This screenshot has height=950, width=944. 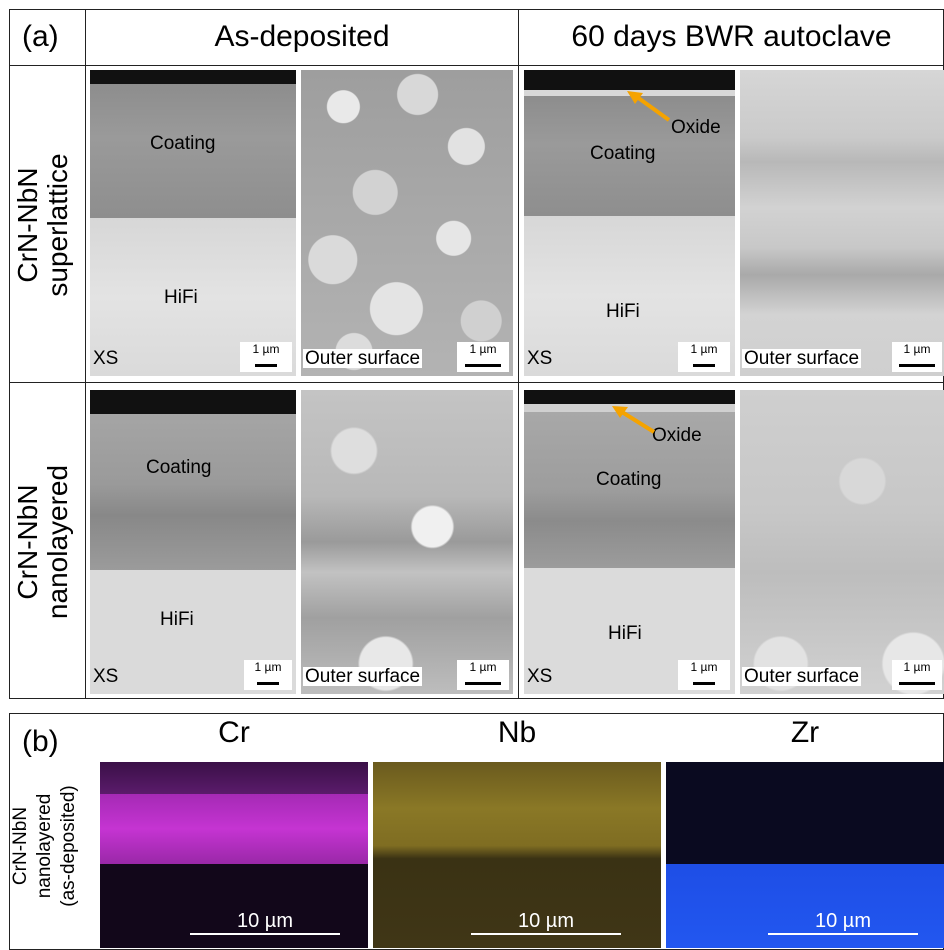 What do you see at coordinates (407, 223) in the screenshot?
I see `sem-superlattice-asdep-surface: Outer surface 1 µm` at bounding box center [407, 223].